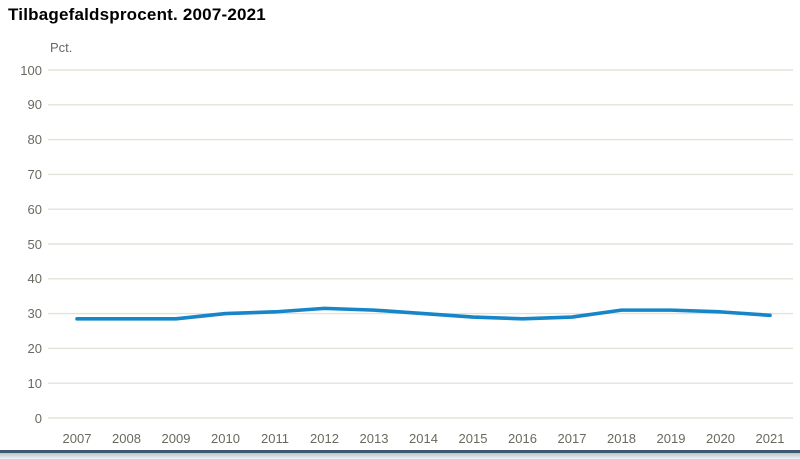  I want to click on y-axis-tick-label: 60, so click(34, 209).